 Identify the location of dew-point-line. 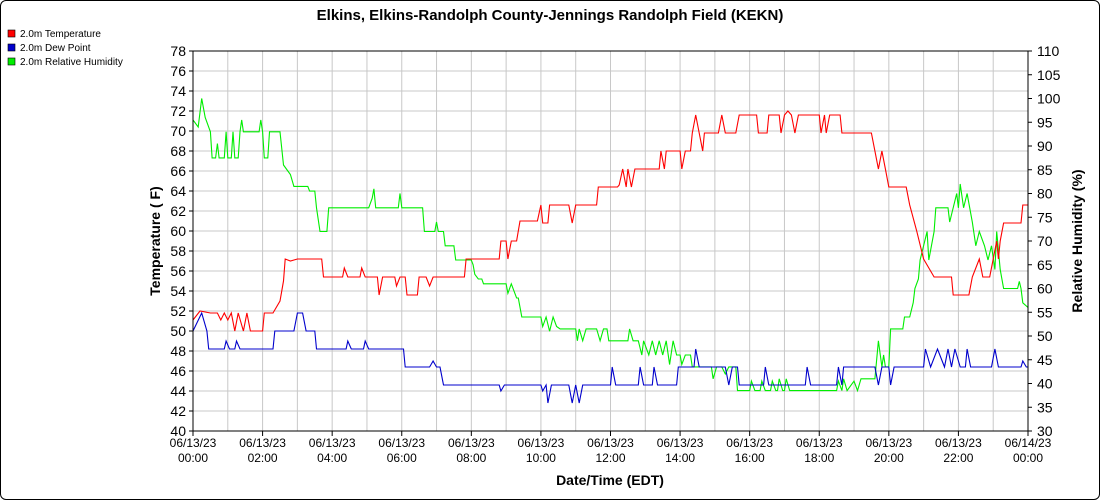
(610, 357).